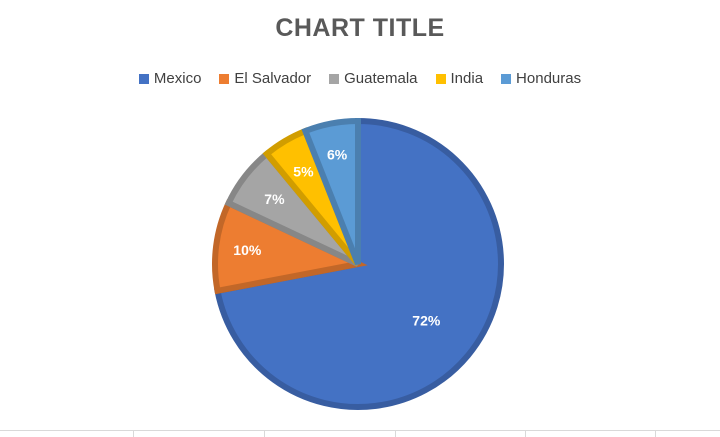 The height and width of the screenshot is (437, 720). I want to click on legend-item-el-salvador: El Salvador, so click(265, 78).